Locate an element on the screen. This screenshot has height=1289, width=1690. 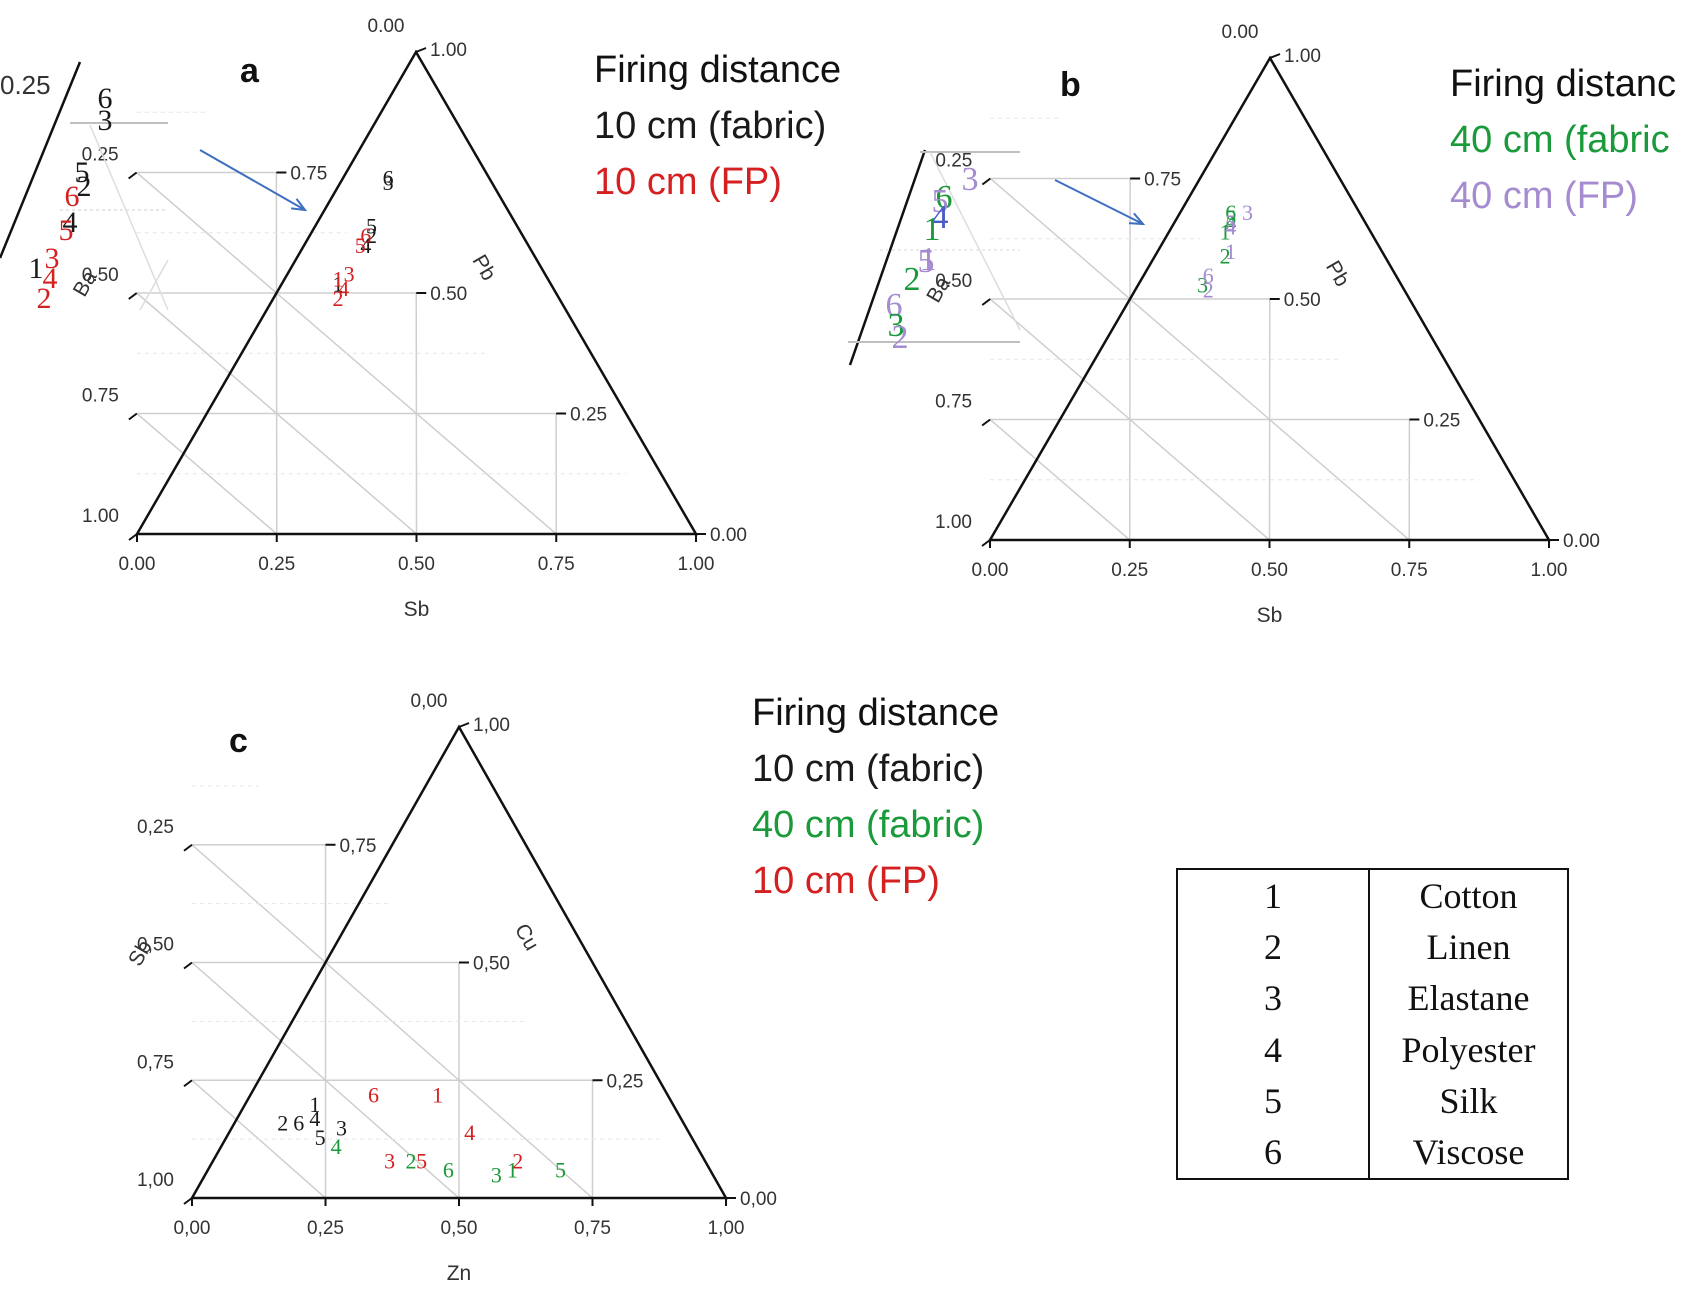
bottom-tick-label: 0,50 is located at coordinates (459, 1228).